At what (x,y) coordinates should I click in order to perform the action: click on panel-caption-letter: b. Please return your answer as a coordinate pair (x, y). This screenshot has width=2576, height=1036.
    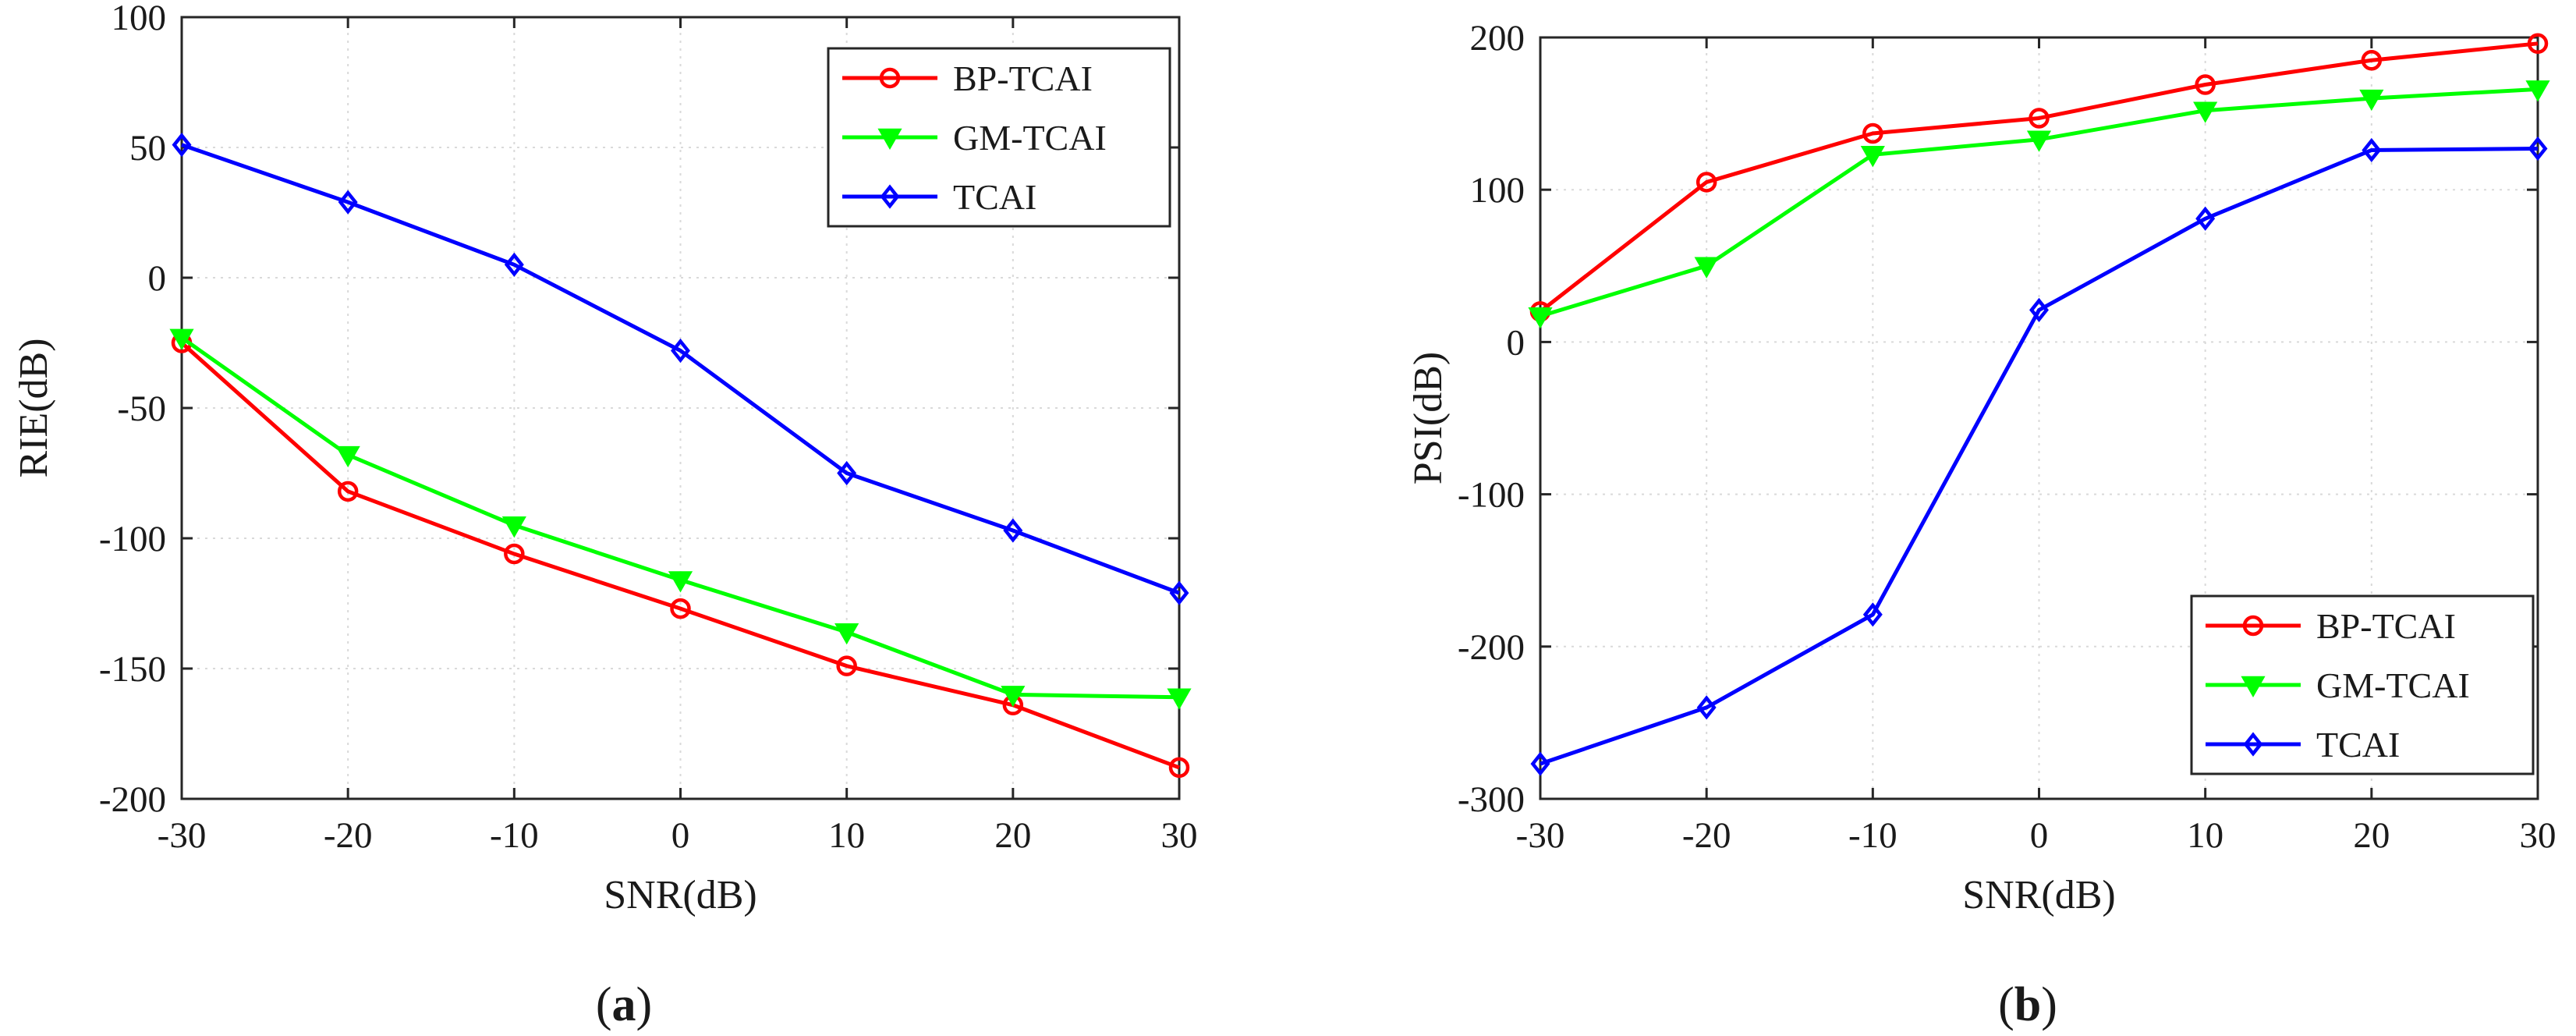
    Looking at the image, I should click on (2028, 1005).